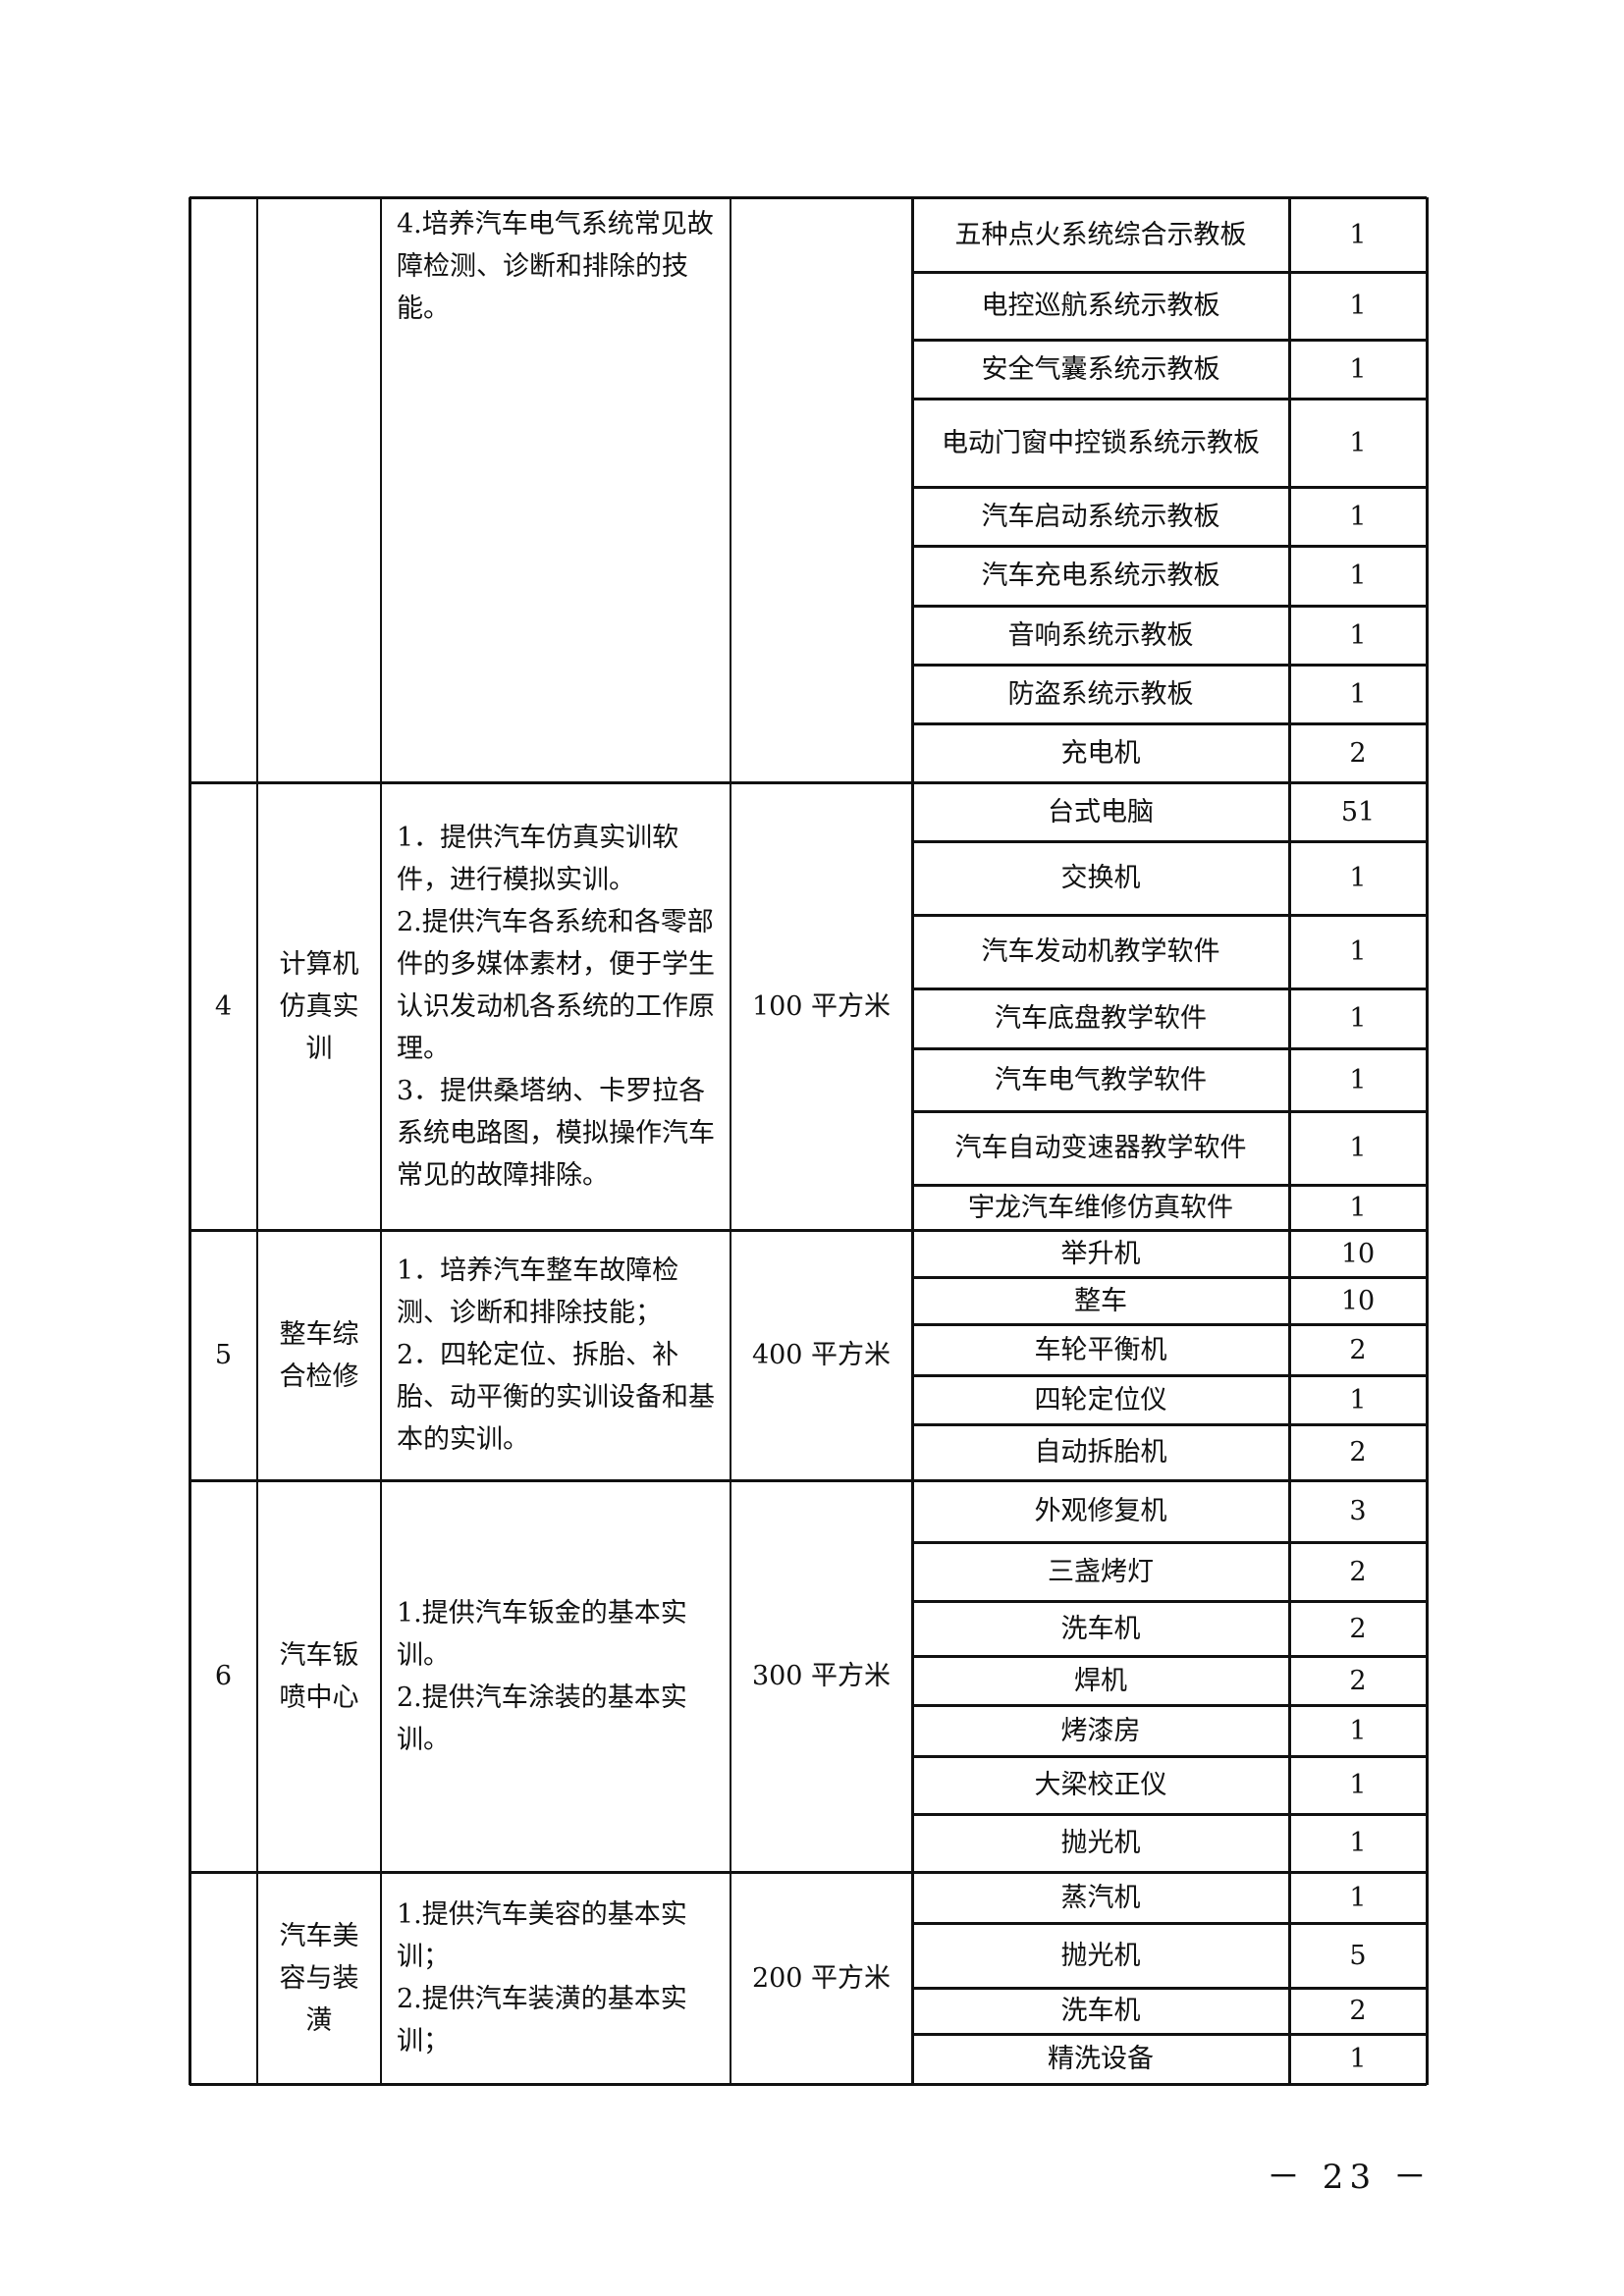 This screenshot has width=1624, height=2296. What do you see at coordinates (319, 1006) in the screenshot?
I see `room-name-text: 计算机仿真实训` at bounding box center [319, 1006].